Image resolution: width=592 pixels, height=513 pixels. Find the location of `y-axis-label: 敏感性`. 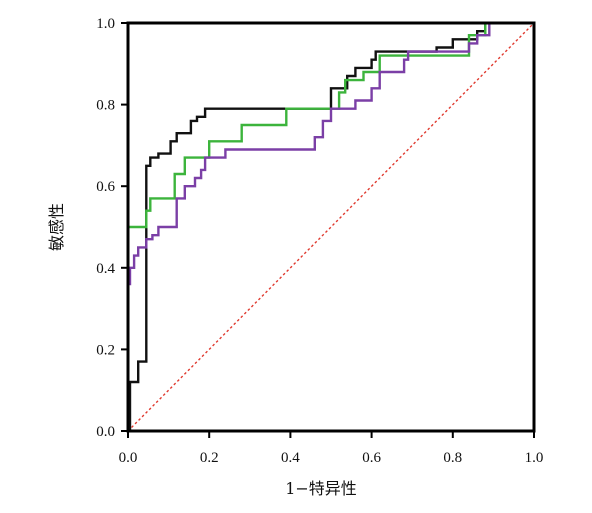

y-axis-label: 敏感性 is located at coordinates (56, 227).